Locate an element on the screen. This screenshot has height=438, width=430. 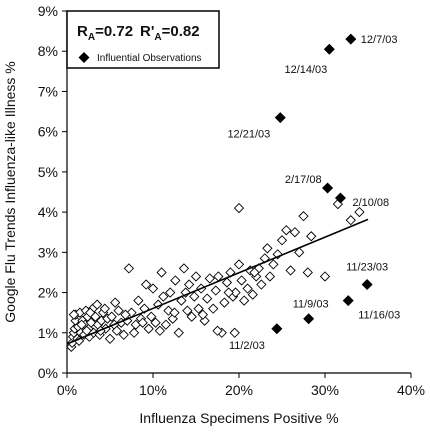
x-tick-label: 40% is located at coordinates (411, 390).